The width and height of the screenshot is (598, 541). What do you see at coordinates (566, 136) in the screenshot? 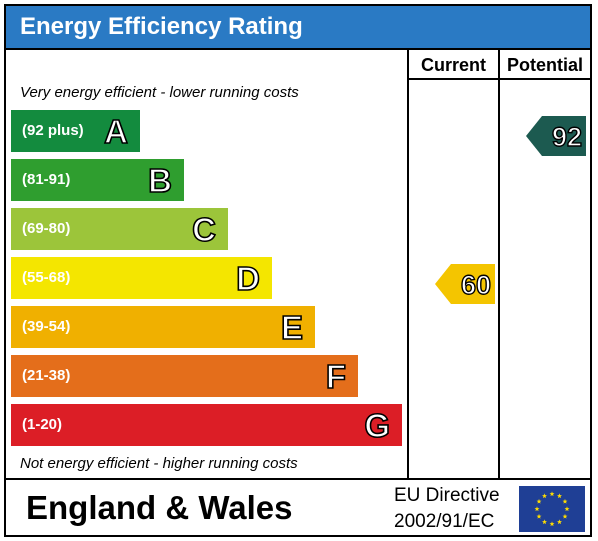
I see `potential-rating-value: 92` at bounding box center [566, 136].